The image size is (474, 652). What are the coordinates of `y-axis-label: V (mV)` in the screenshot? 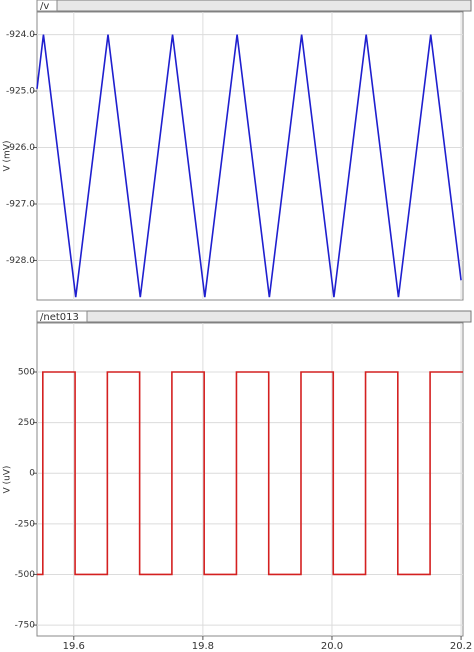 It's located at (8, 156).